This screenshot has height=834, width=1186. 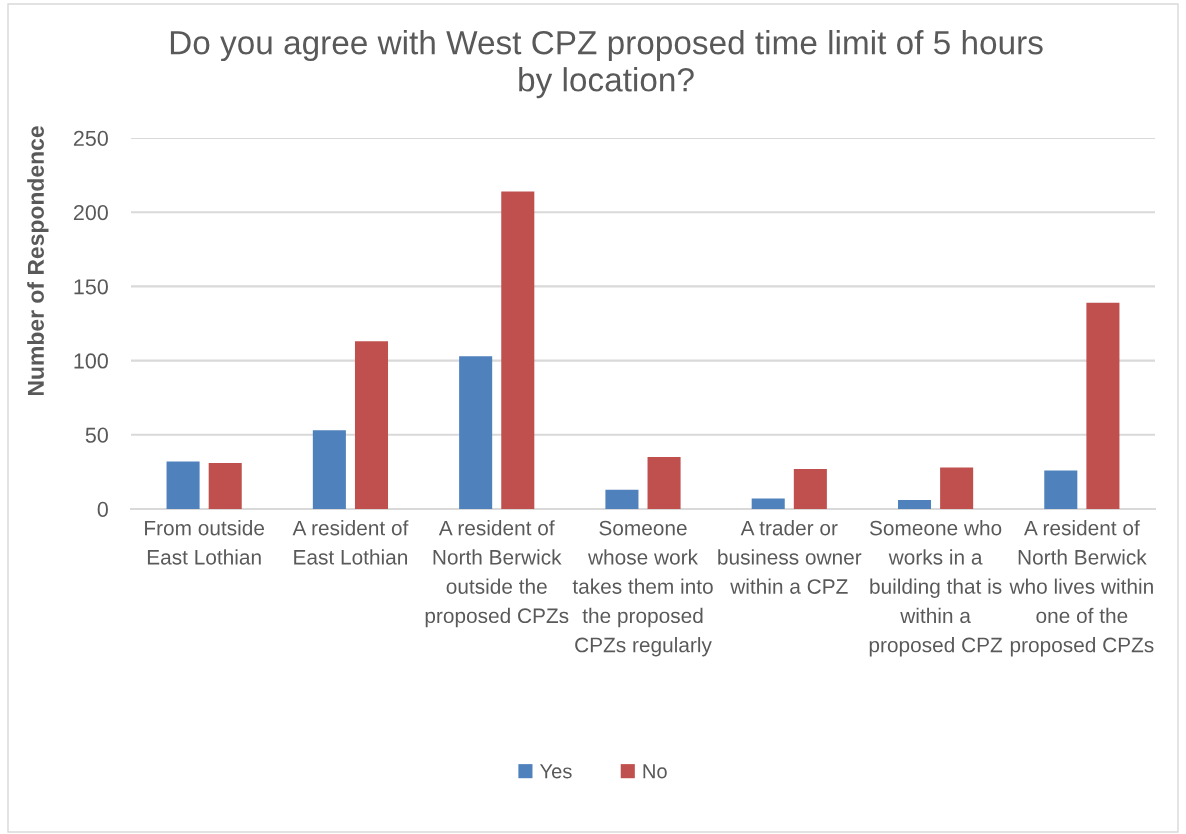 I want to click on chart-title: Do you agree with West CPZ proposed time limit of 5 hours by location?, so click(x=606, y=64).